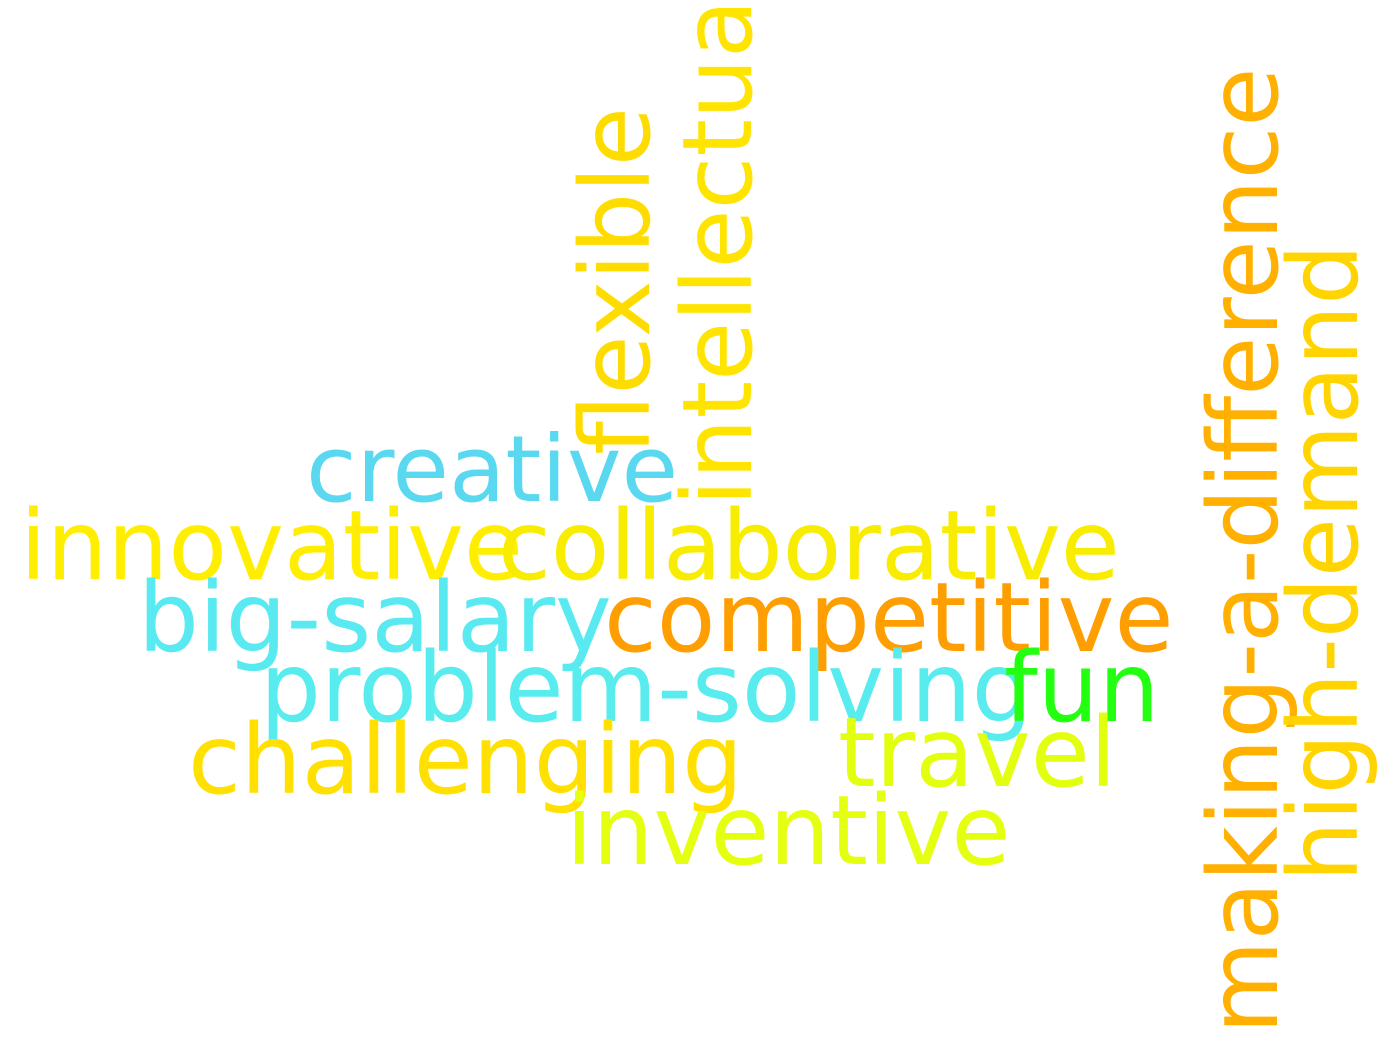 This screenshot has width=1378, height=1046. I want to click on word-inventive: inventive, so click(788, 831).